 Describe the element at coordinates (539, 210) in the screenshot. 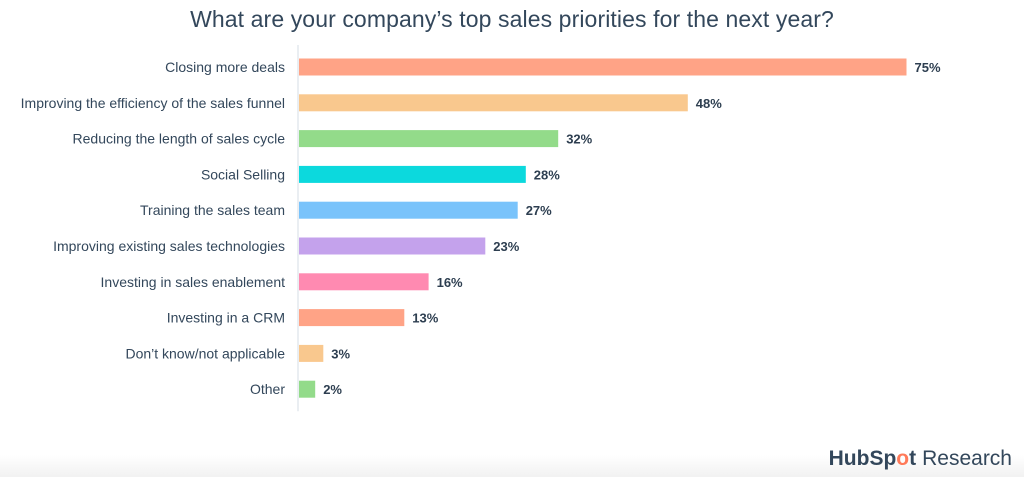

I see `data-label: 27%` at that location.